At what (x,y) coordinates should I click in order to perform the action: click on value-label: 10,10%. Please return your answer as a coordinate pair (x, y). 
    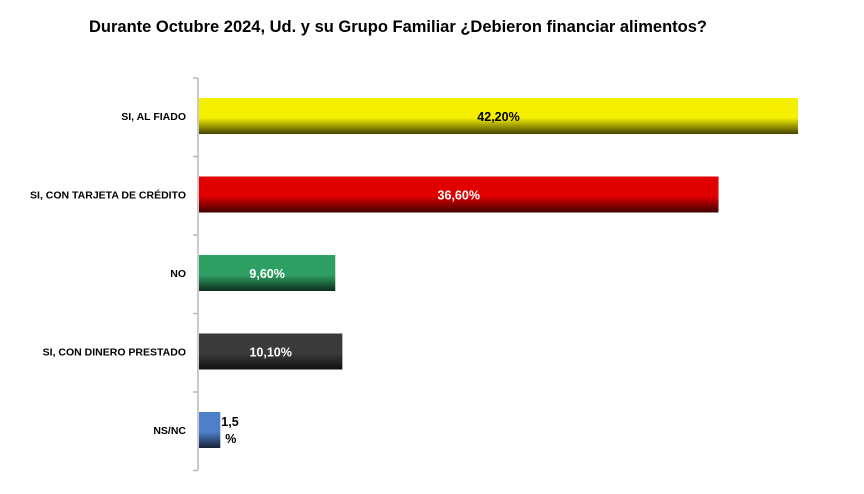
    Looking at the image, I should click on (270, 353).